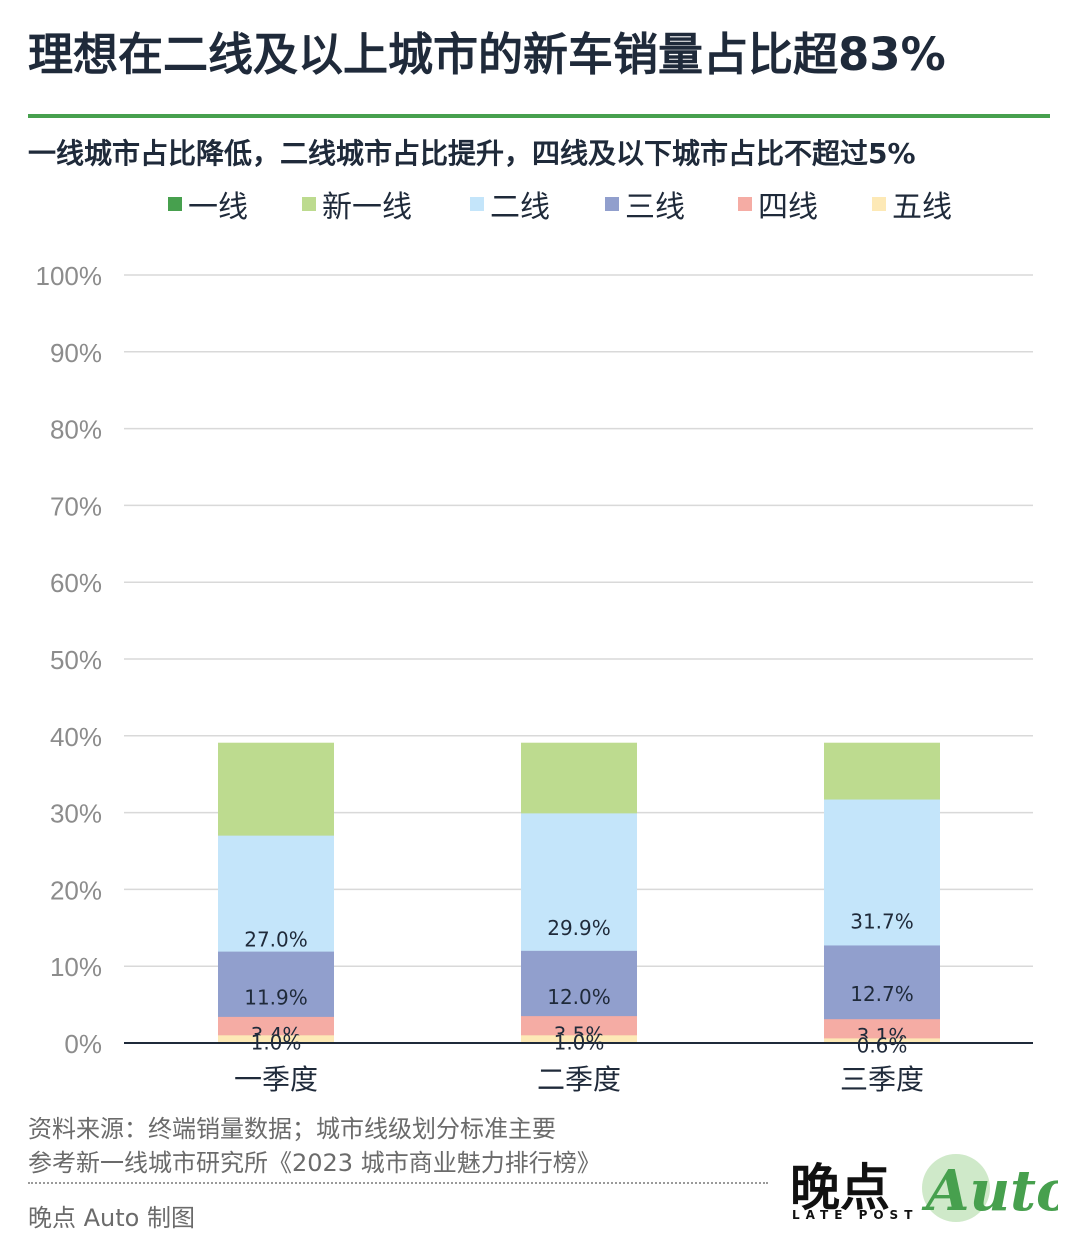 Image resolution: width=1080 pixels, height=1247 pixels. Describe the element at coordinates (76, 430) in the screenshot. I see `y-tick-label-8: 80%` at that location.